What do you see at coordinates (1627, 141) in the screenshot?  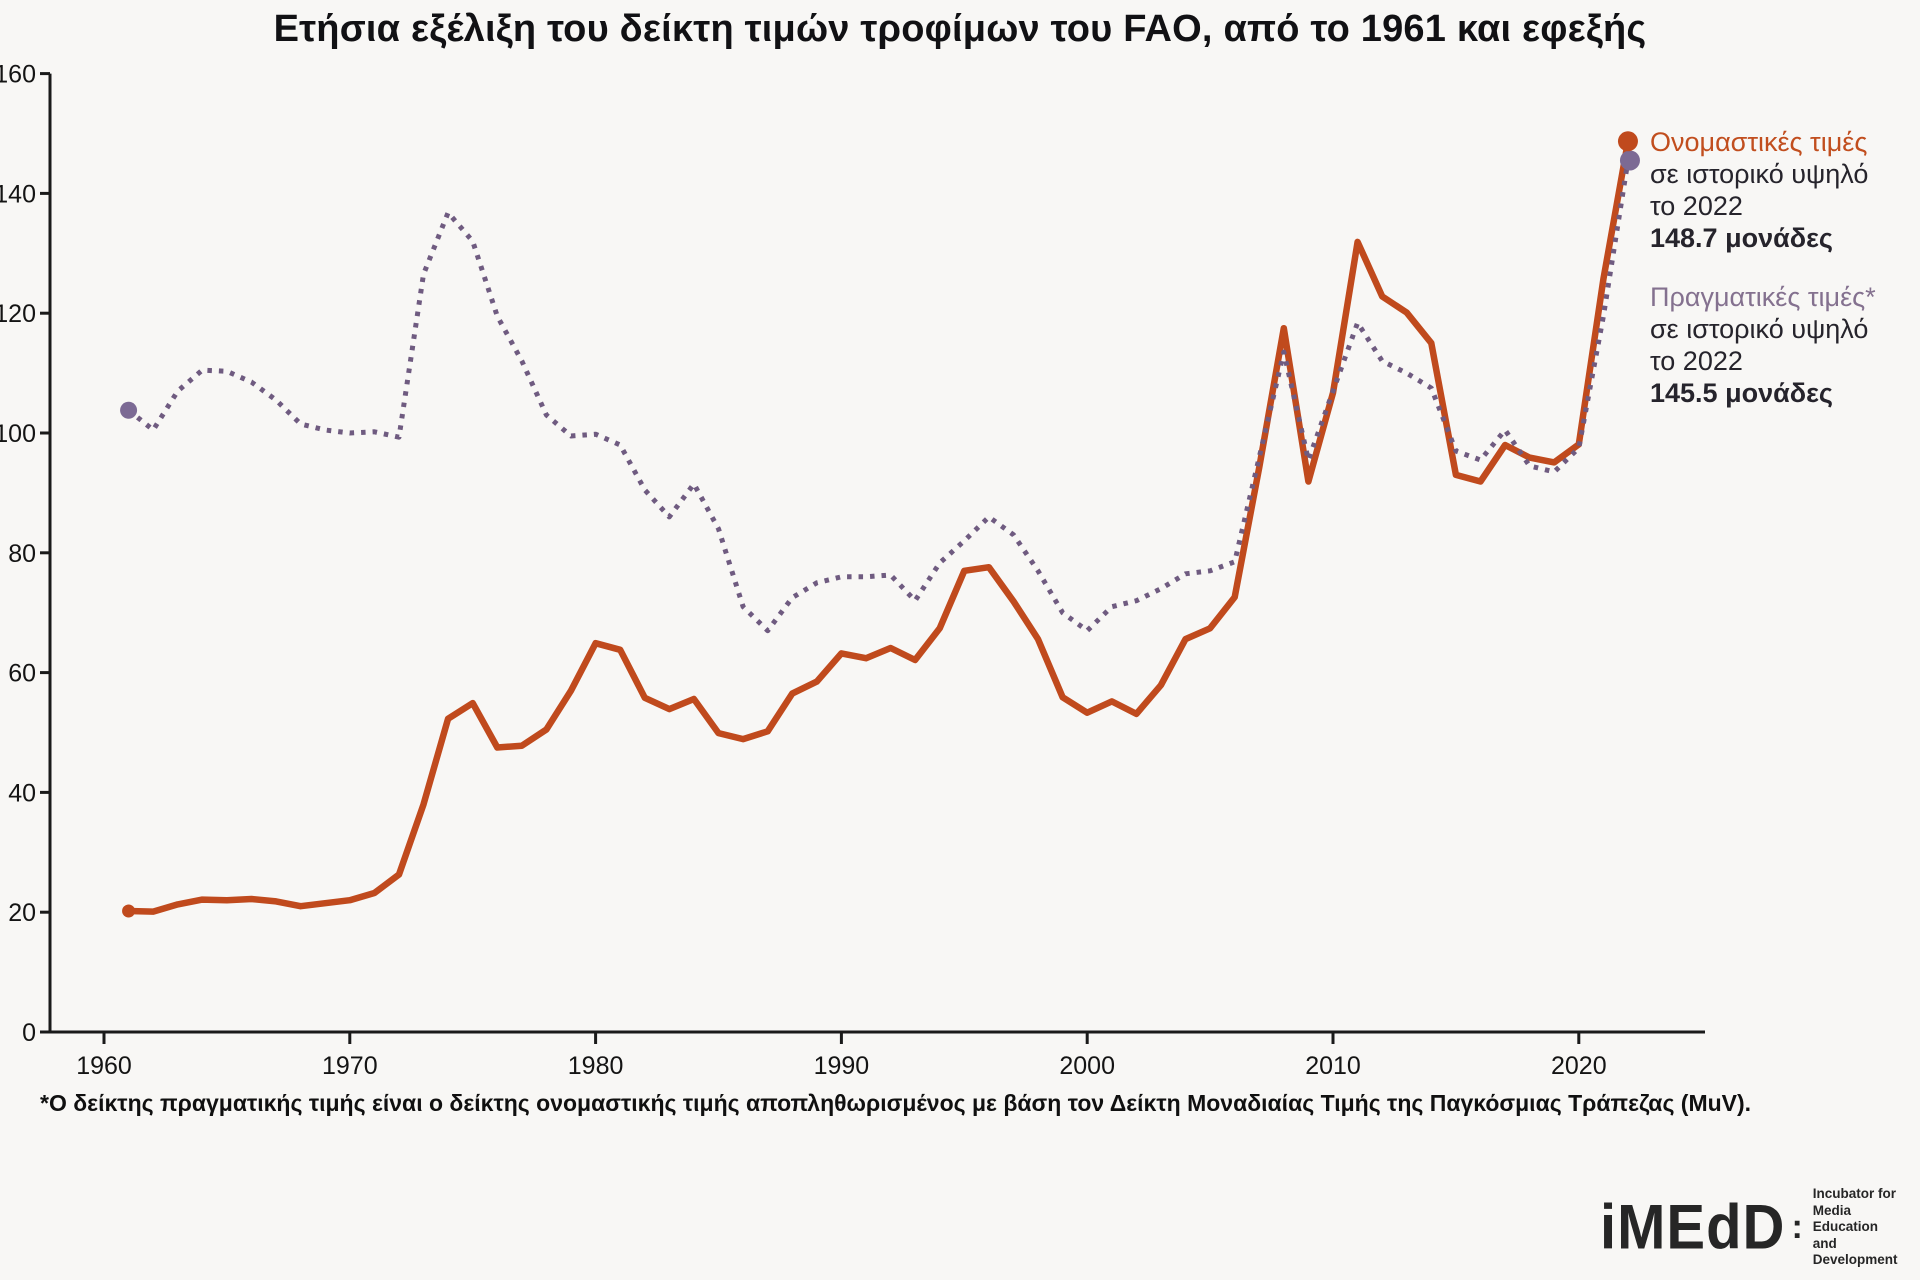 I see `nominal-end-dot` at bounding box center [1627, 141].